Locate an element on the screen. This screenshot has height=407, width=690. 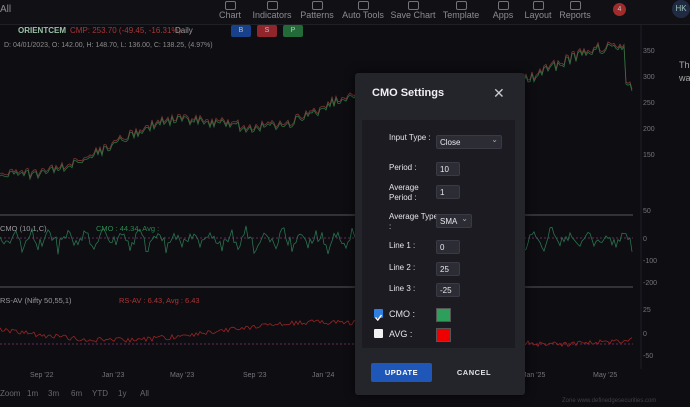
axis-label: -200 is located at coordinates (650, 283).